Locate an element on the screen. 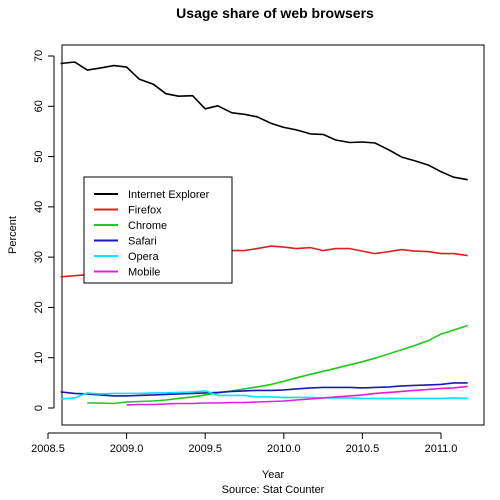  y-tick-label: 40 is located at coordinates (39, 207).